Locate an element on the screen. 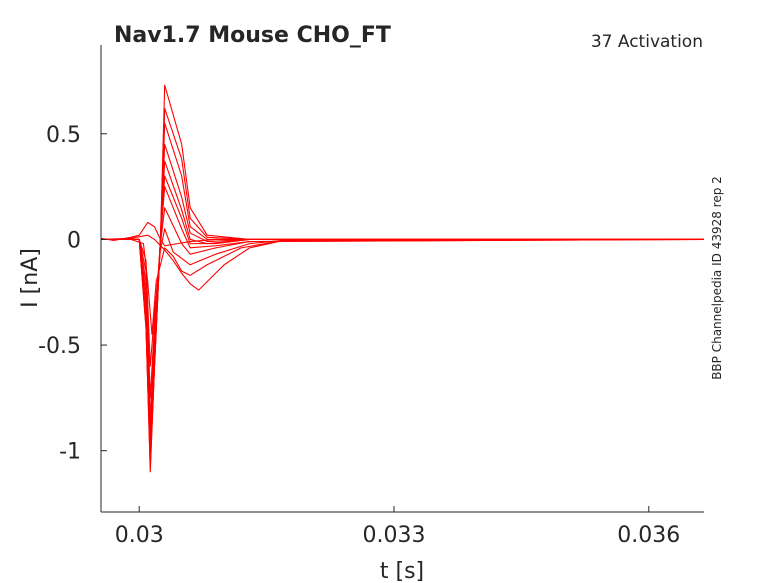 The image size is (778, 583). side-label: BBP Channelpedia ID 43928 rep 2 is located at coordinates (717, 278).